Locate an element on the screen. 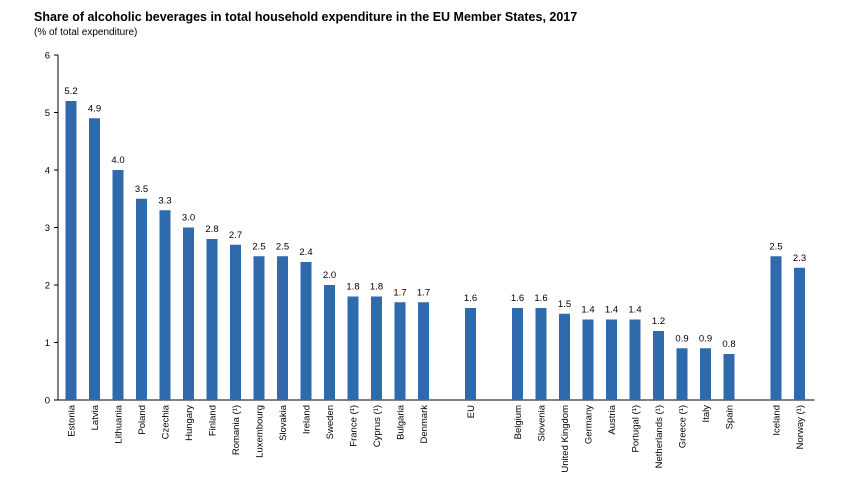 The height and width of the screenshot is (486, 867). category-label: France (¹) is located at coordinates (354, 426).